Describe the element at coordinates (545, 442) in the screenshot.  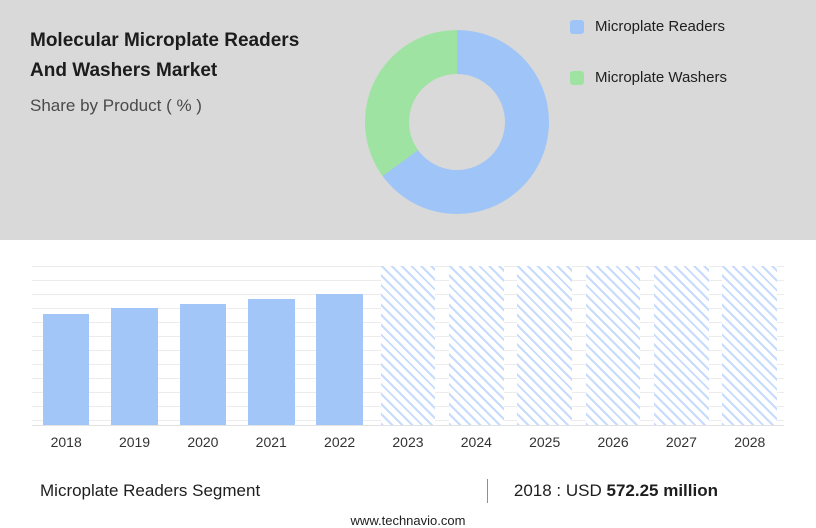
I see `x-label-2025: 2025` at that location.